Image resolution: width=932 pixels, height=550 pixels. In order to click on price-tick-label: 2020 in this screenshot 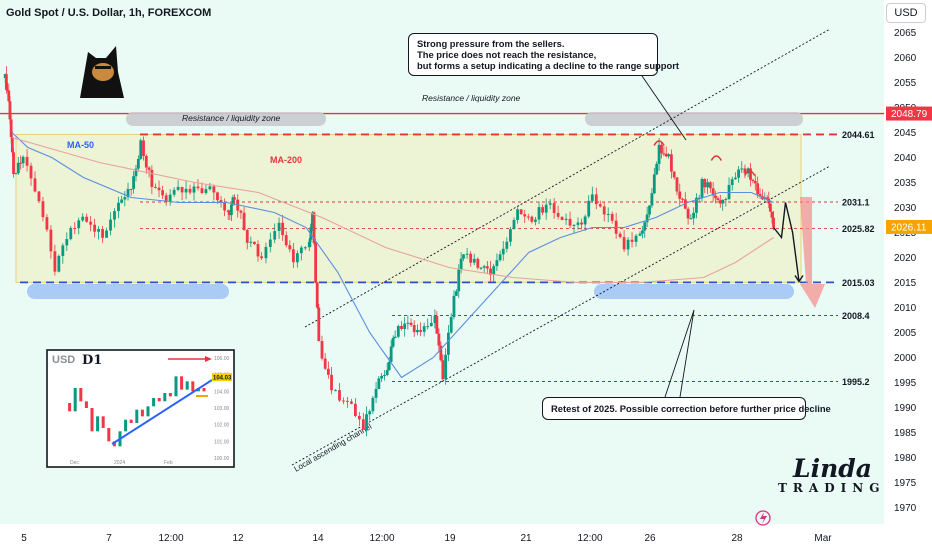, I will do `click(905, 258)`.